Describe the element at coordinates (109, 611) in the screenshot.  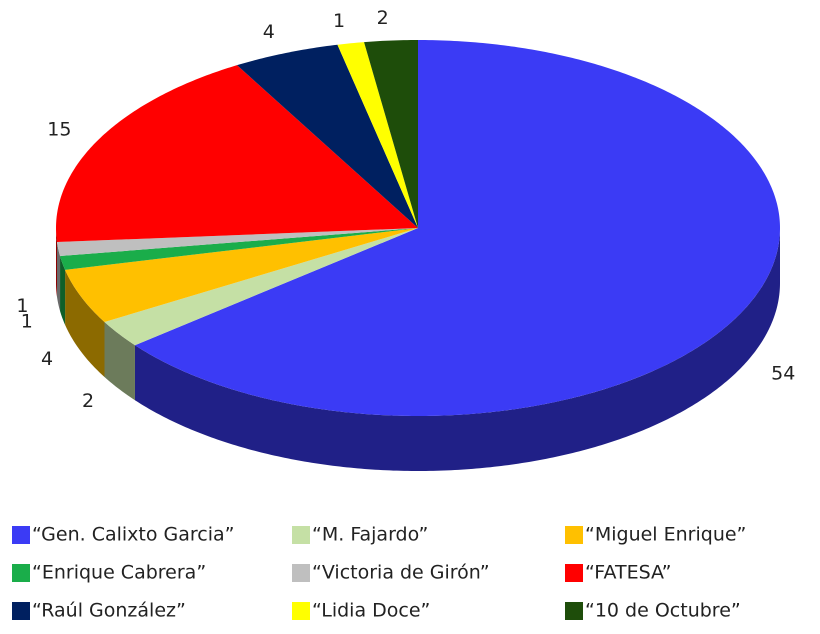
I see `legend-label: “Raúl González”` at that location.